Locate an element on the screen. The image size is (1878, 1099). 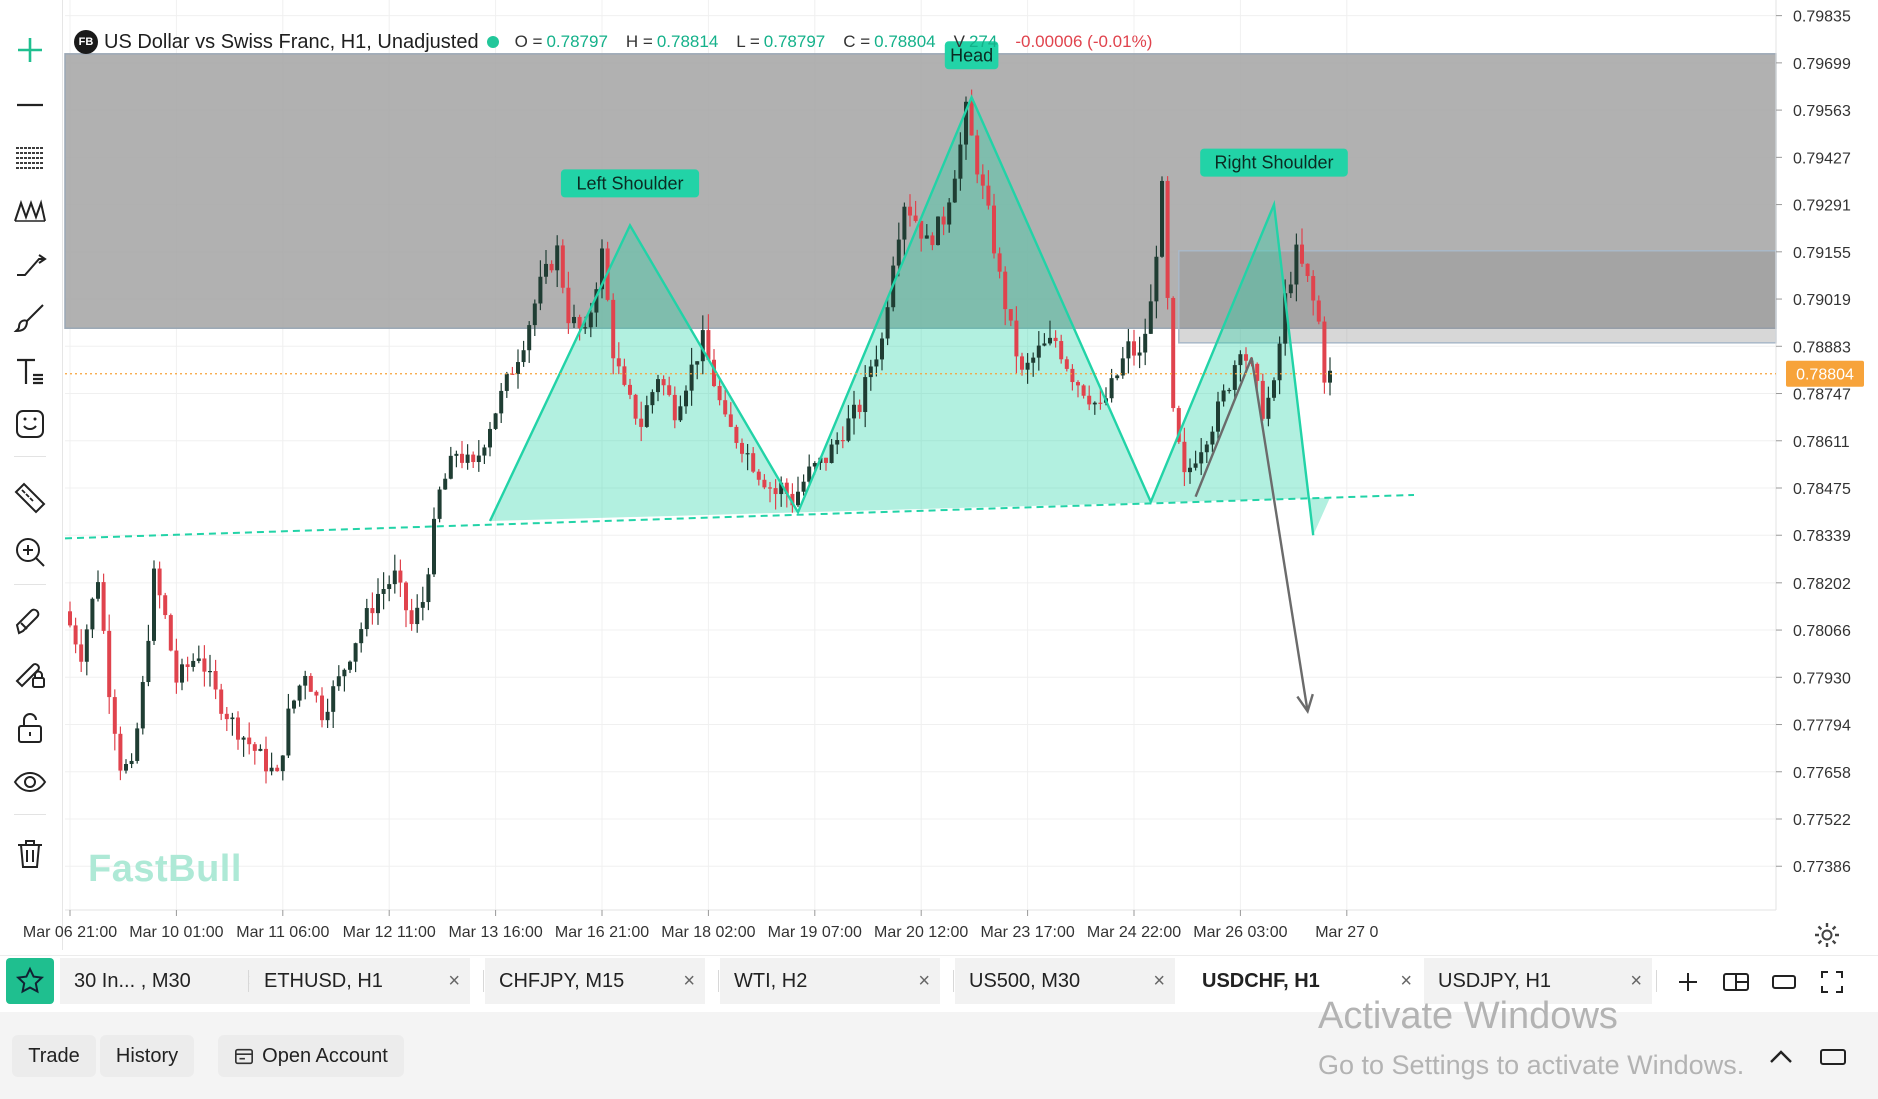
text-icon is located at coordinates (30, 372).